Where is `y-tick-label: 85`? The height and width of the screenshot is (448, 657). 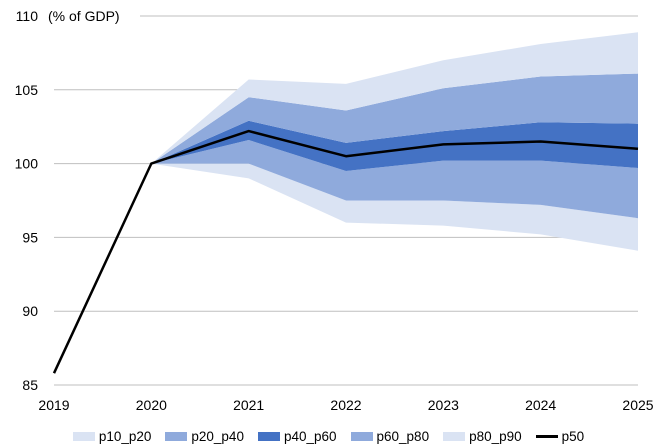
y-tick-label: 85 is located at coordinates (30, 385).